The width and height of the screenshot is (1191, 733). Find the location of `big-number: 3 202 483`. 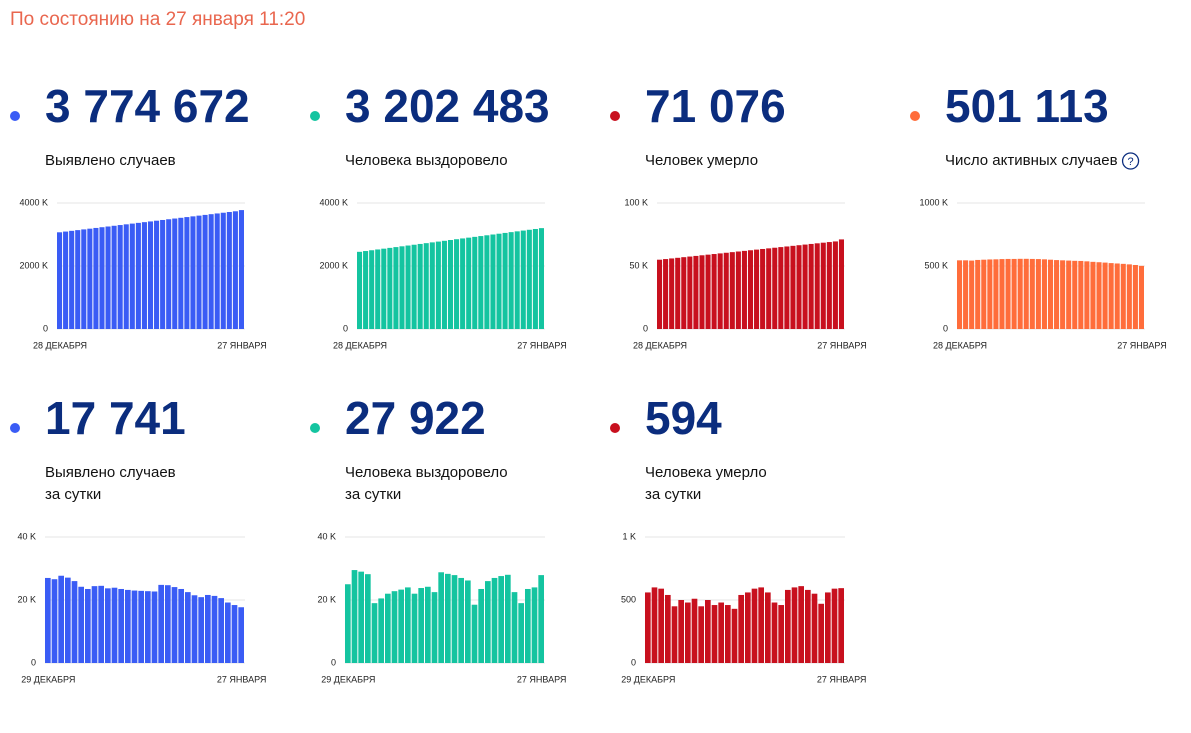

big-number: 3 202 483 is located at coordinates (447, 106).